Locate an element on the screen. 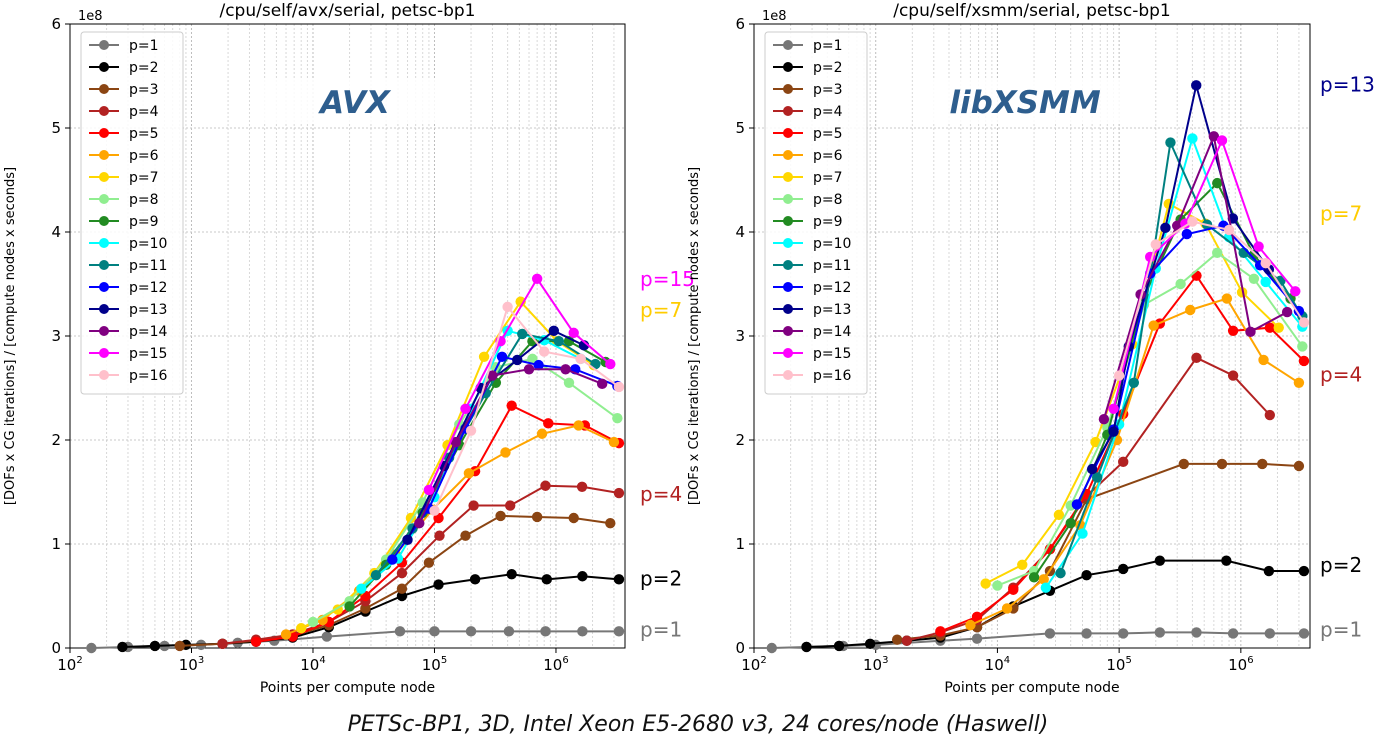 The image size is (1396, 744). y-tick-label: 6 is located at coordinates (740, 24).